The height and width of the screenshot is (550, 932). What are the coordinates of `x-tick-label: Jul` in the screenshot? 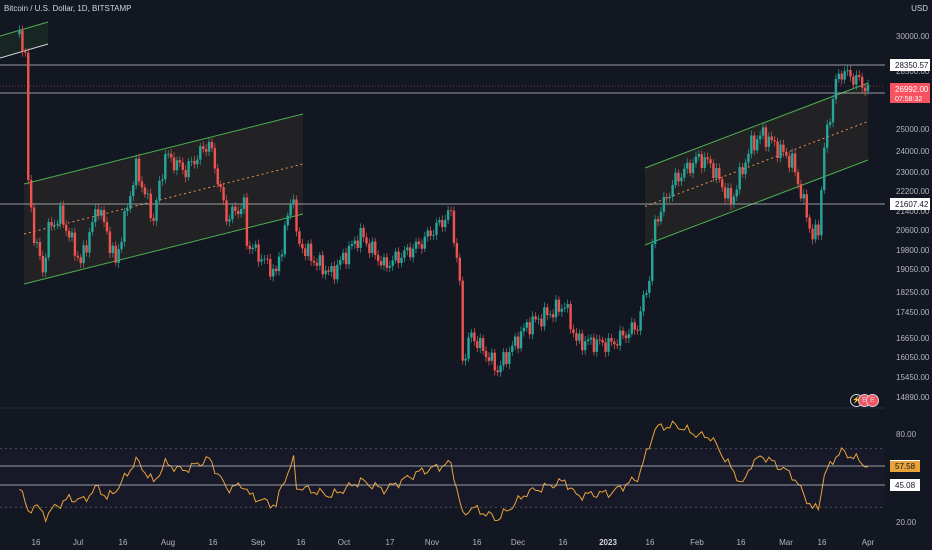 It's located at (78, 542).